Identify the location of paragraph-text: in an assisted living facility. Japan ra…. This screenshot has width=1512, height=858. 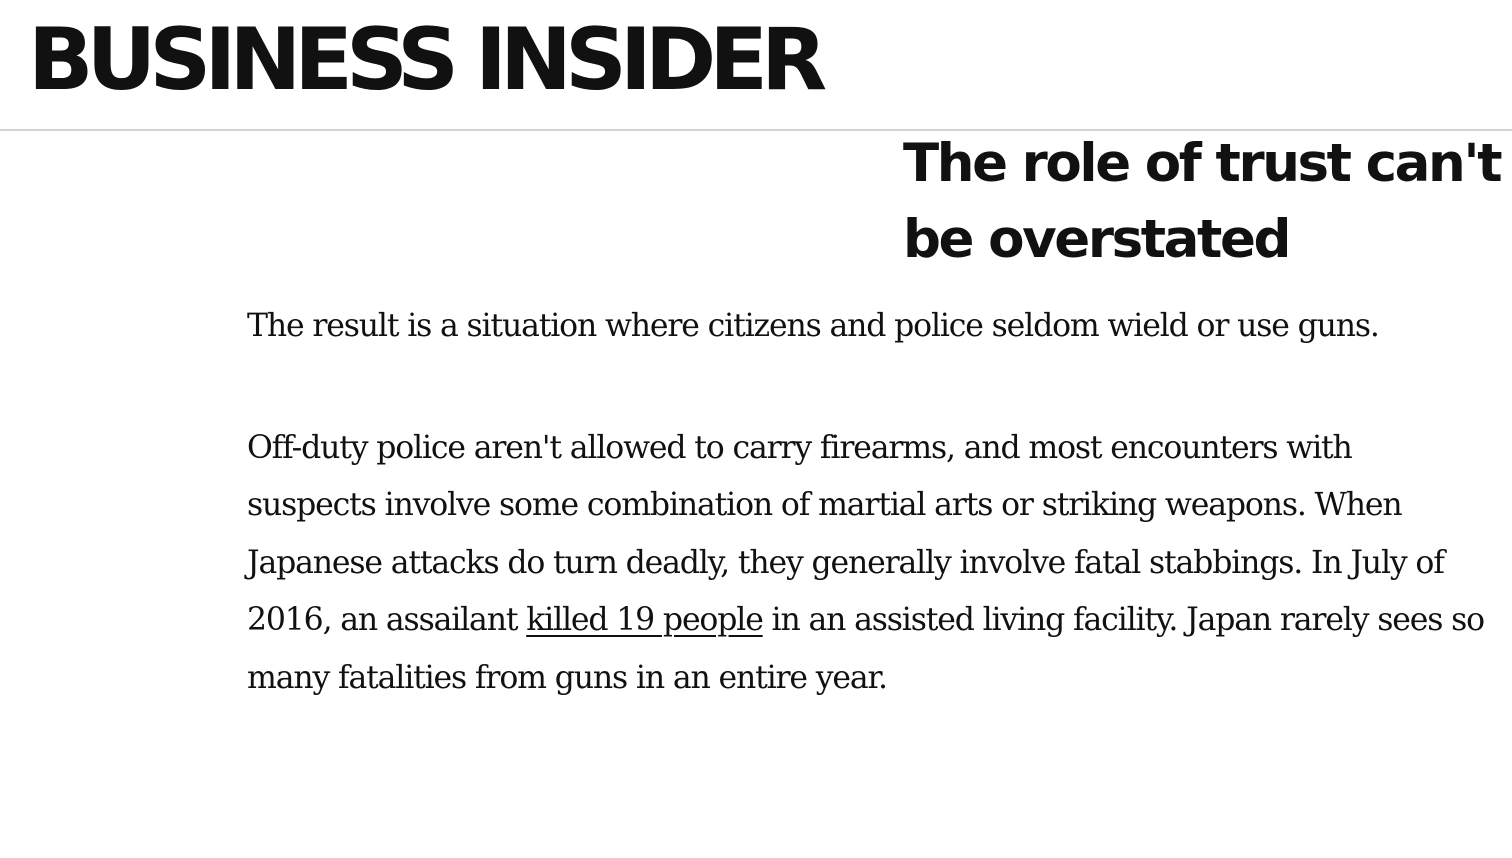
(866, 649).